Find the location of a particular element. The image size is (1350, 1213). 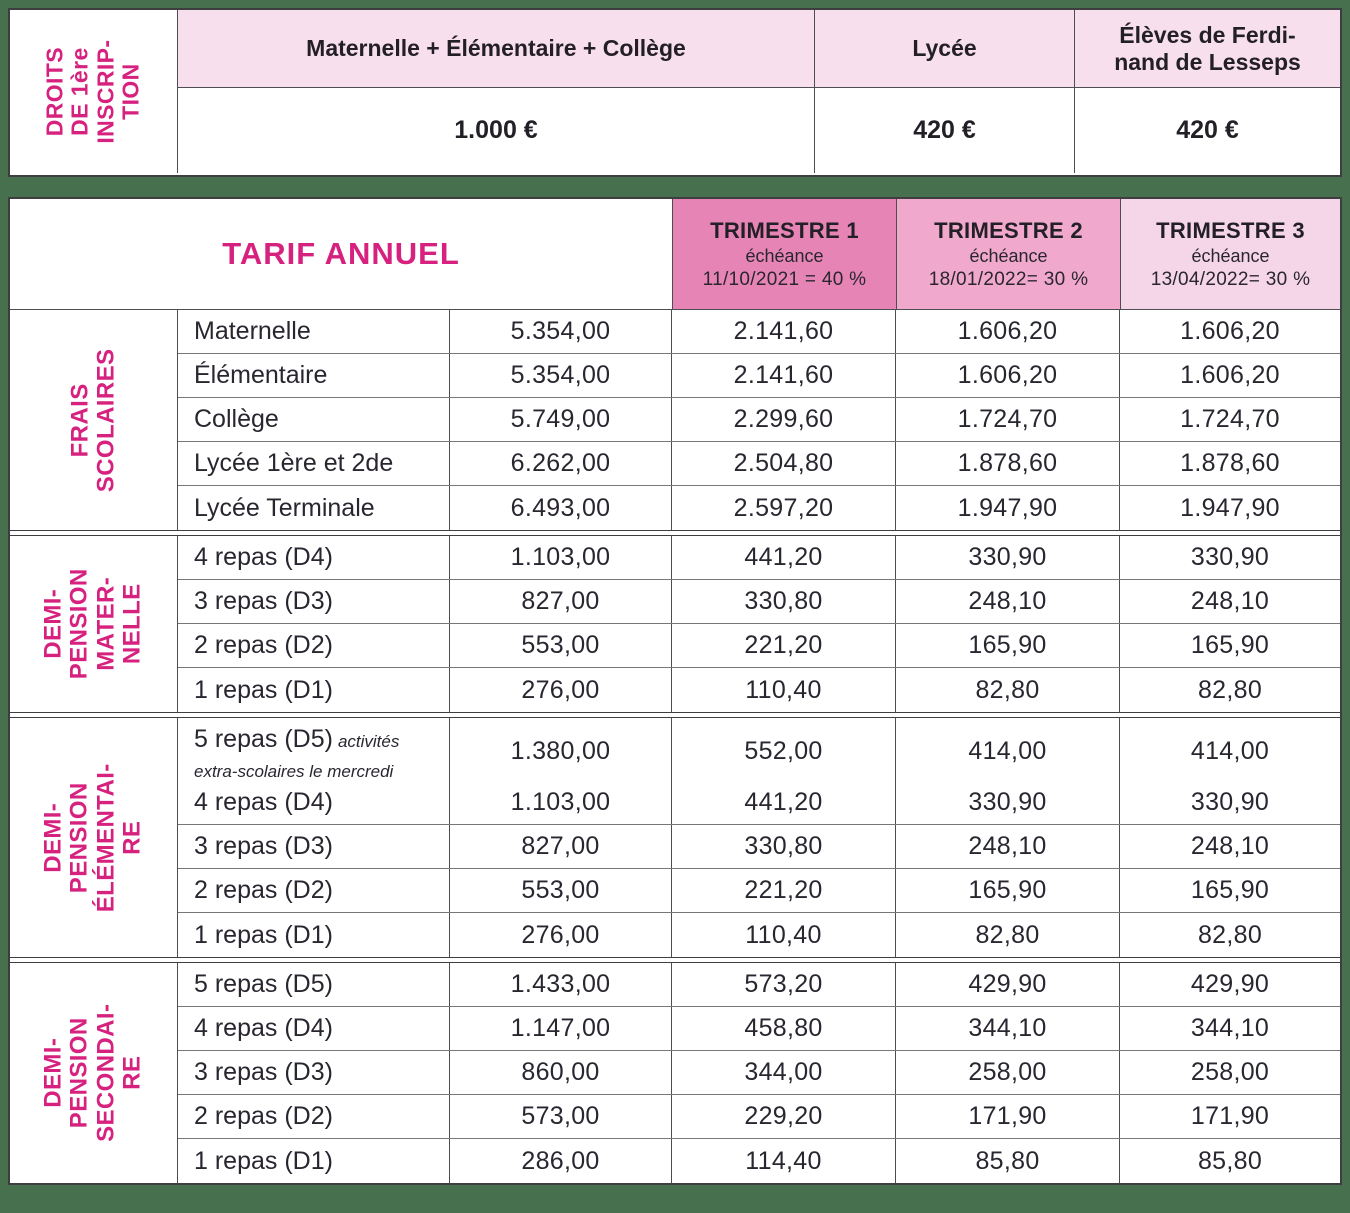

section-label: DEMI- PENSION SECONDAI- RE is located at coordinates (92, 1073).